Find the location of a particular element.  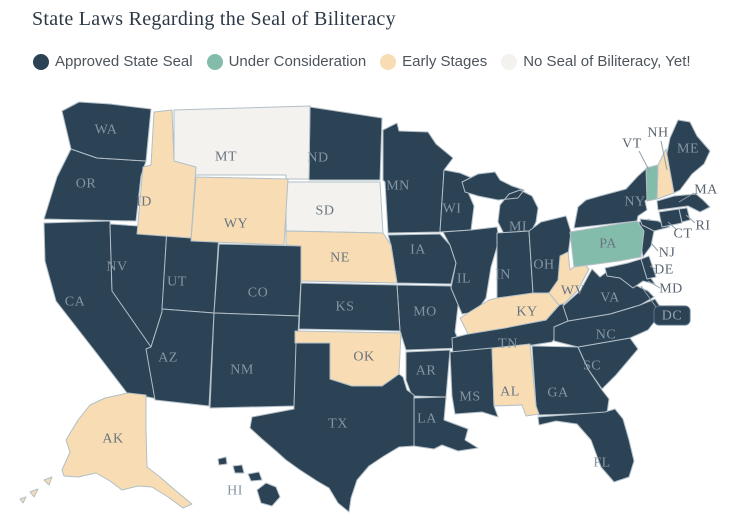

state-LA is located at coordinates (446, 424).